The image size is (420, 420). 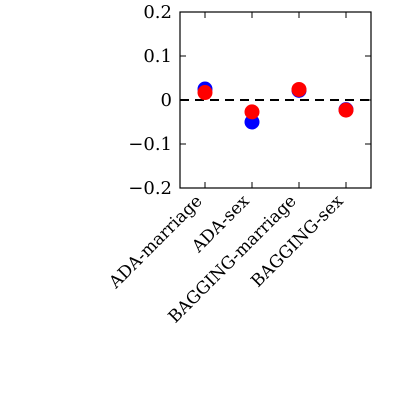 I want to click on y-tick-label: 0.2, so click(x=157, y=12).